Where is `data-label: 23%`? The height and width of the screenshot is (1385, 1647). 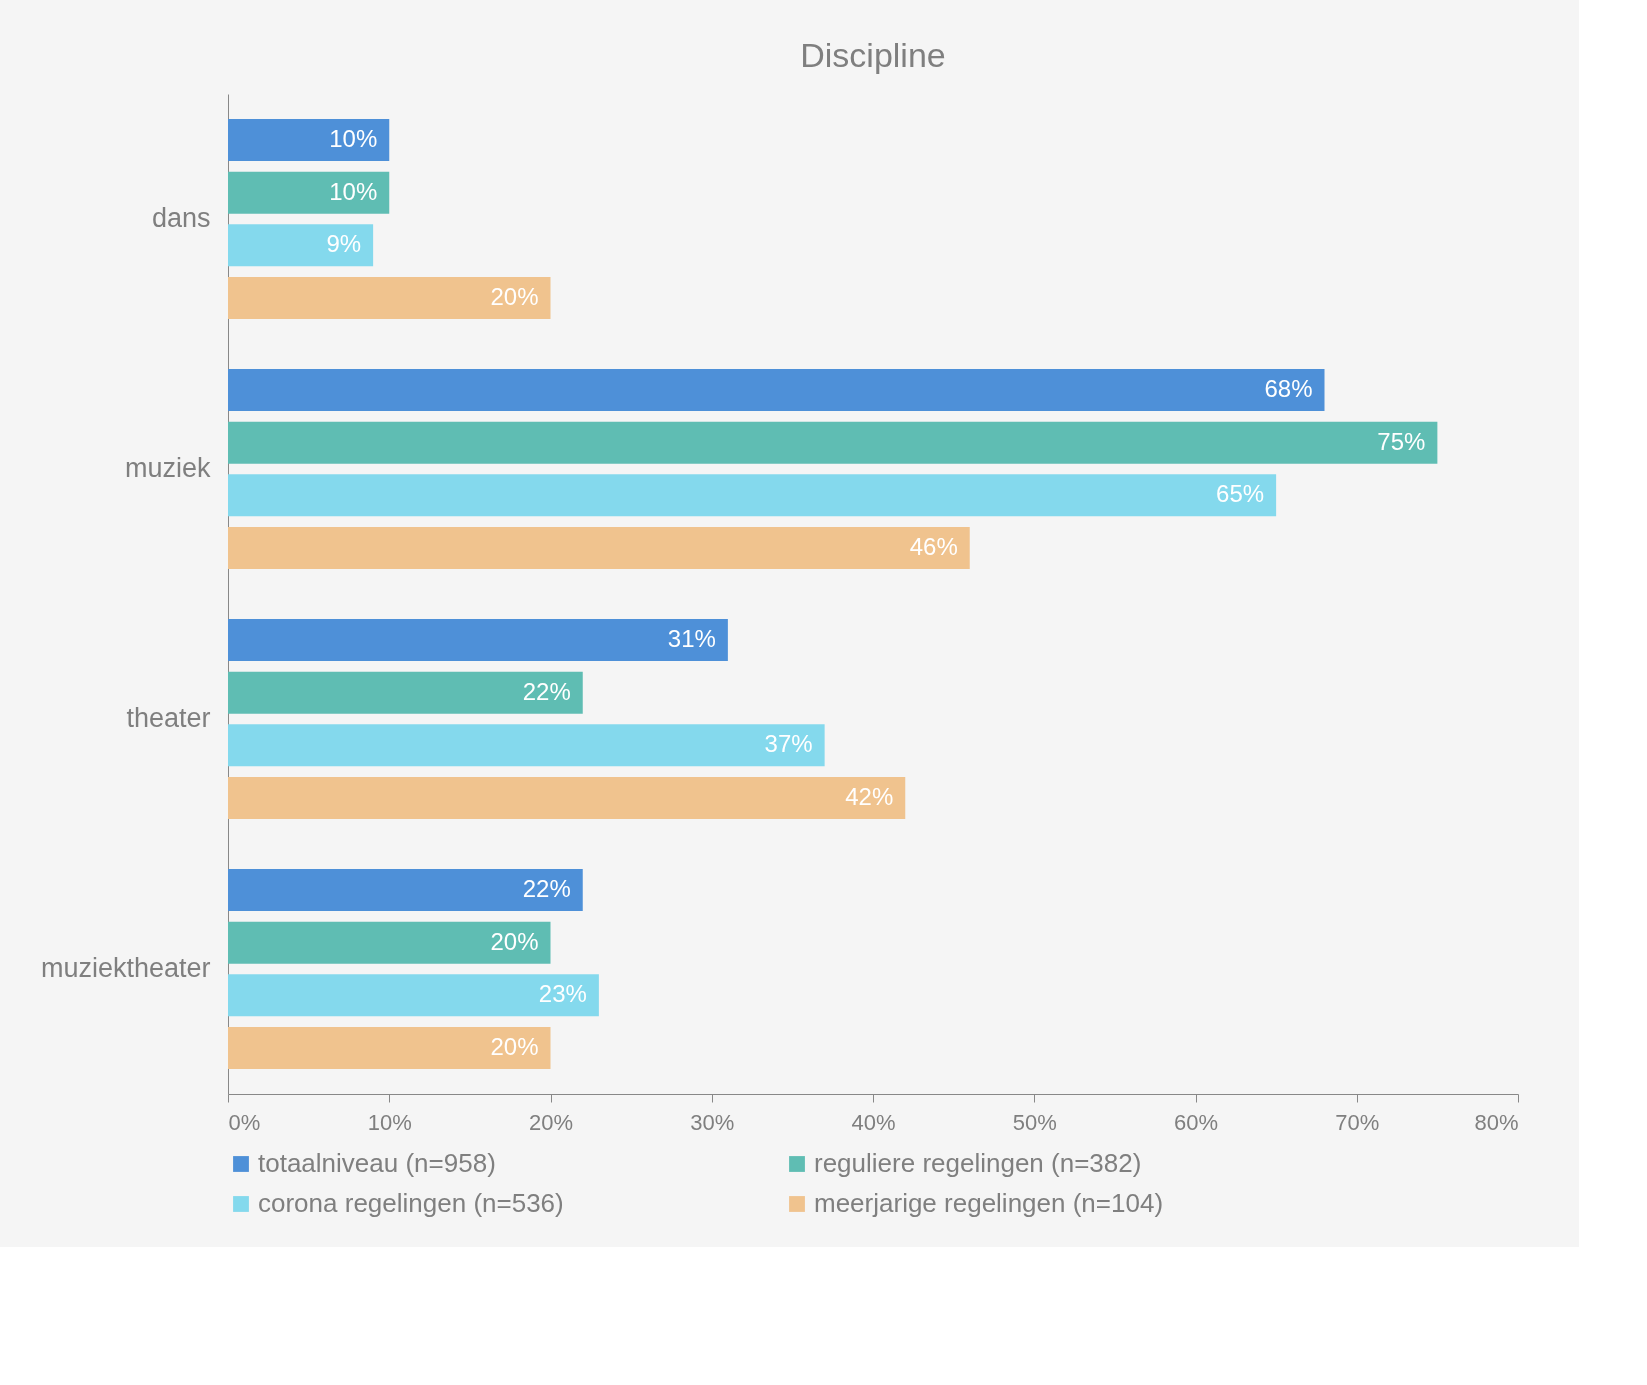
data-label: 23% is located at coordinates (562, 994).